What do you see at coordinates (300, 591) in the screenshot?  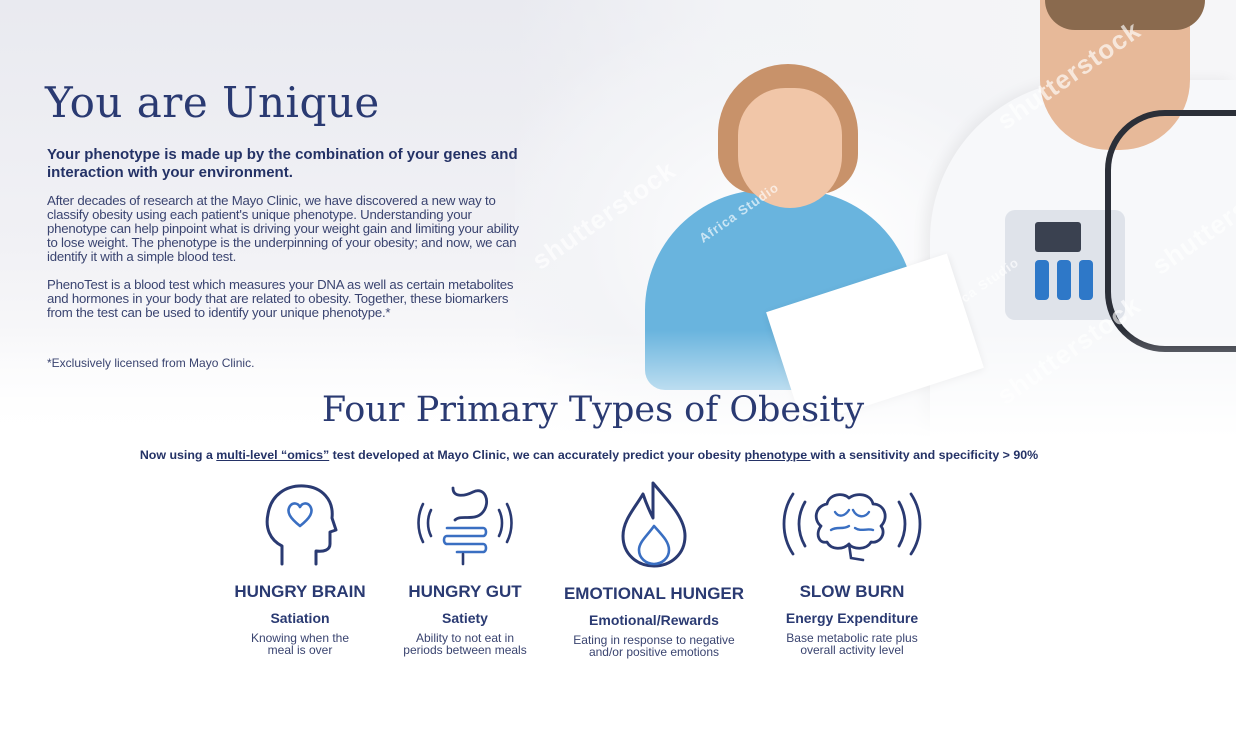 I see `type-name: HUNGRY BRAIN` at bounding box center [300, 591].